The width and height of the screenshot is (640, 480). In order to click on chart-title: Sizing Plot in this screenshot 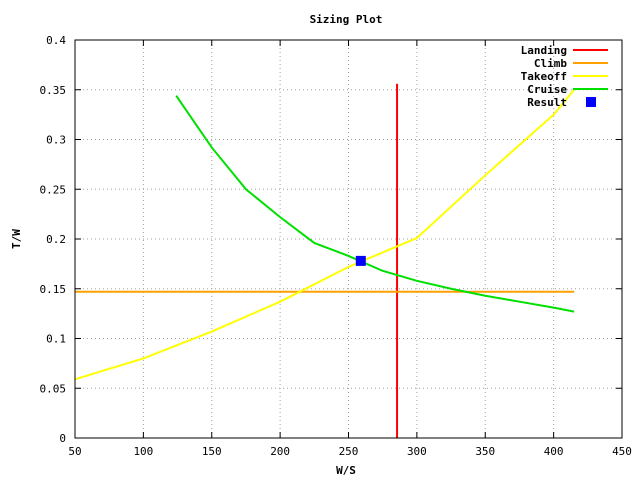, I will do `click(346, 19)`.